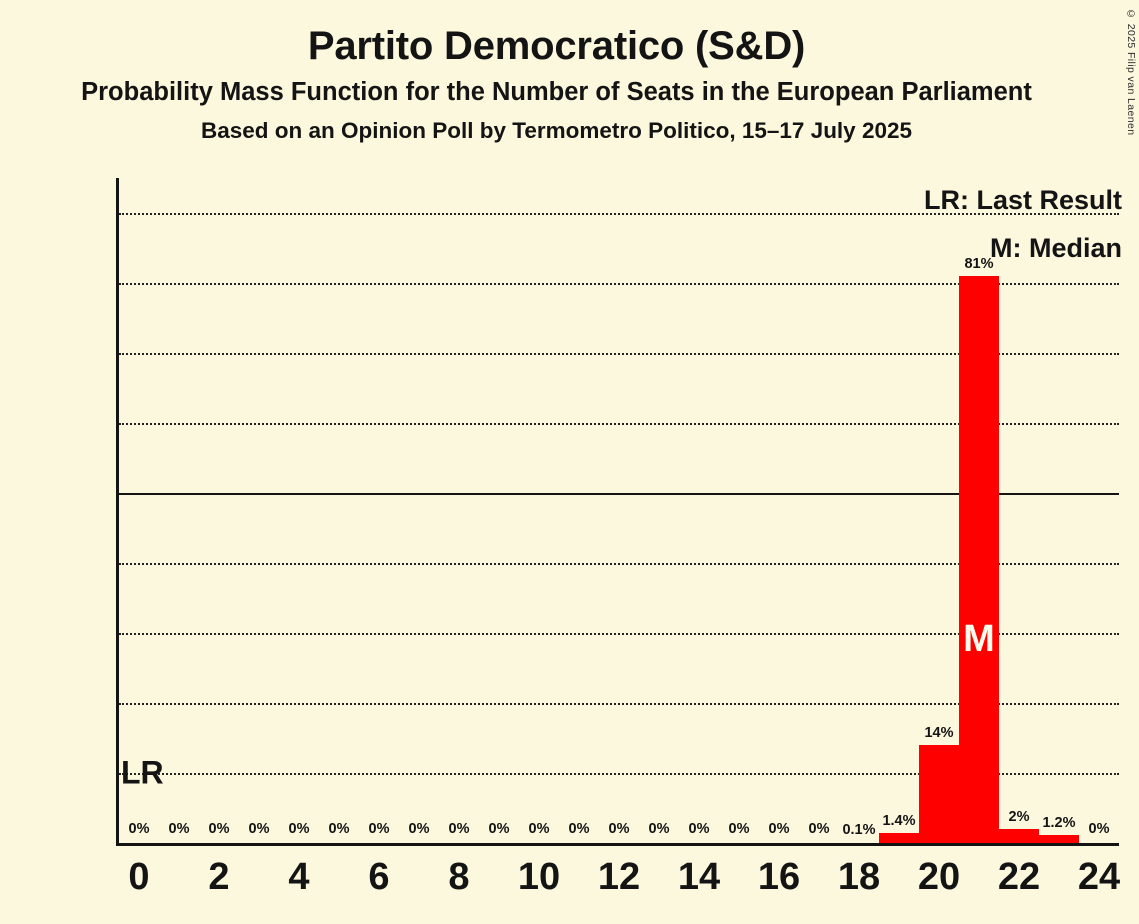 The height and width of the screenshot is (924, 1139). What do you see at coordinates (139, 829) in the screenshot?
I see `bar-value-label-seat-0: 0%` at bounding box center [139, 829].